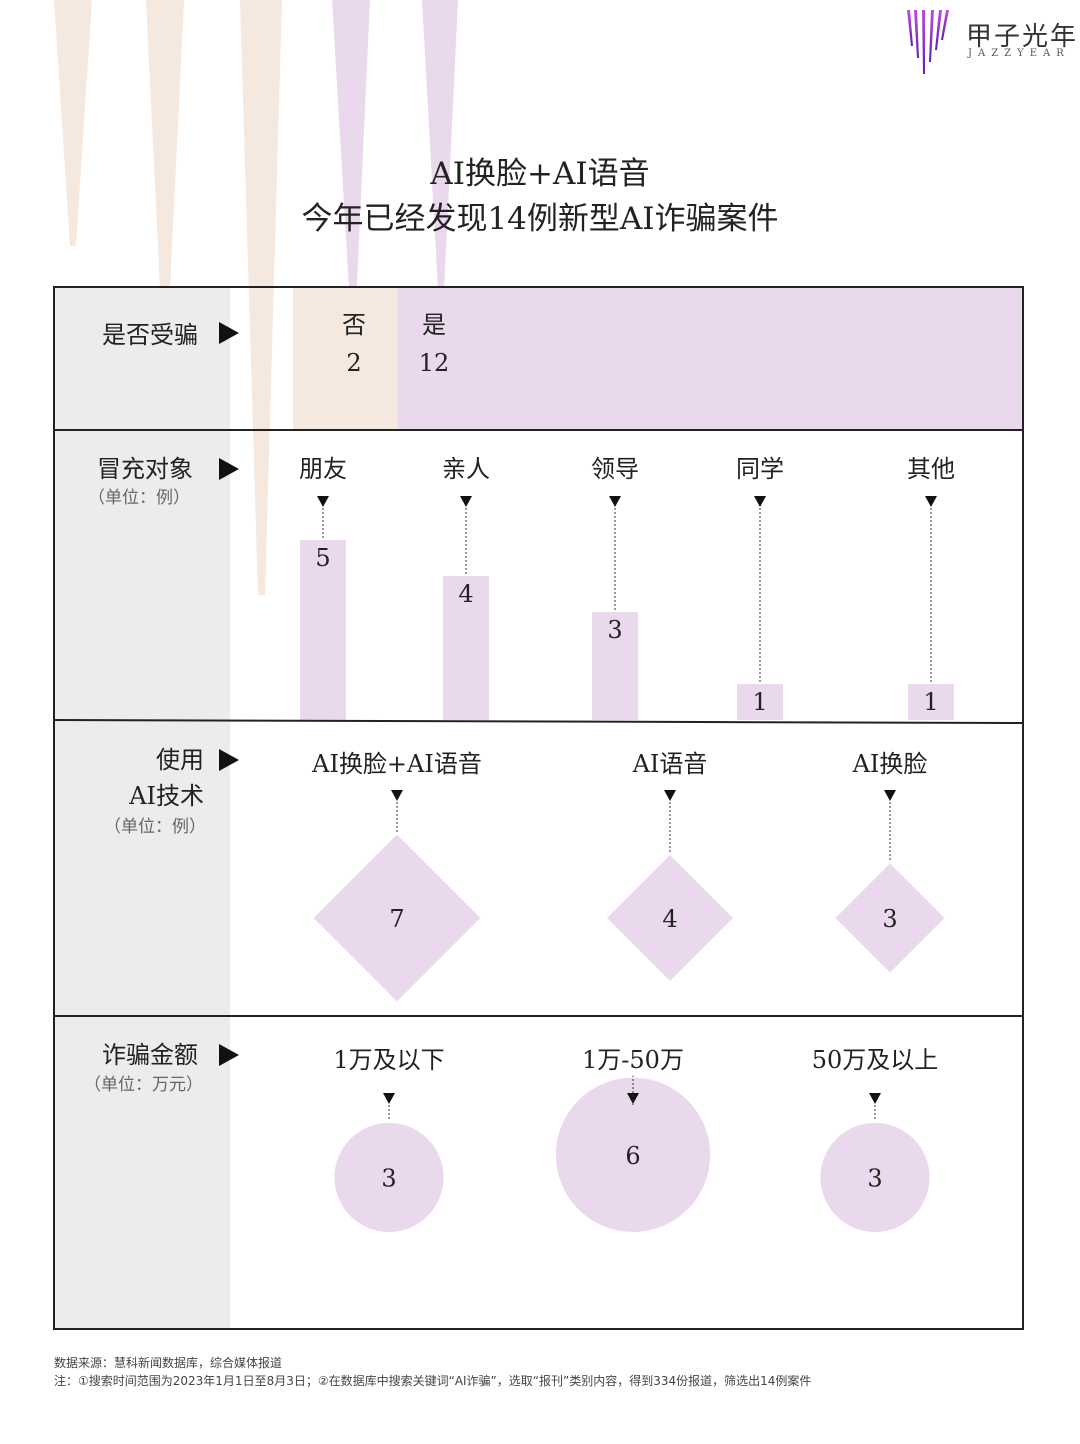 The height and width of the screenshot is (1444, 1080). I want to click on bar-segment-no, so click(345, 358).